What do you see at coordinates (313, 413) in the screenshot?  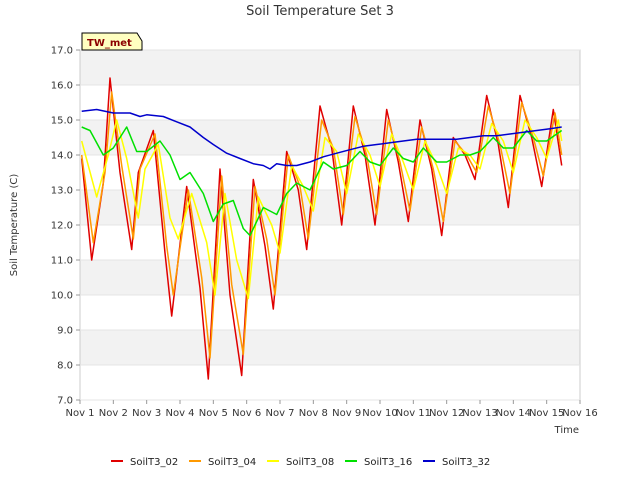 I see `x-tick-label: Nov 8` at bounding box center [313, 413].